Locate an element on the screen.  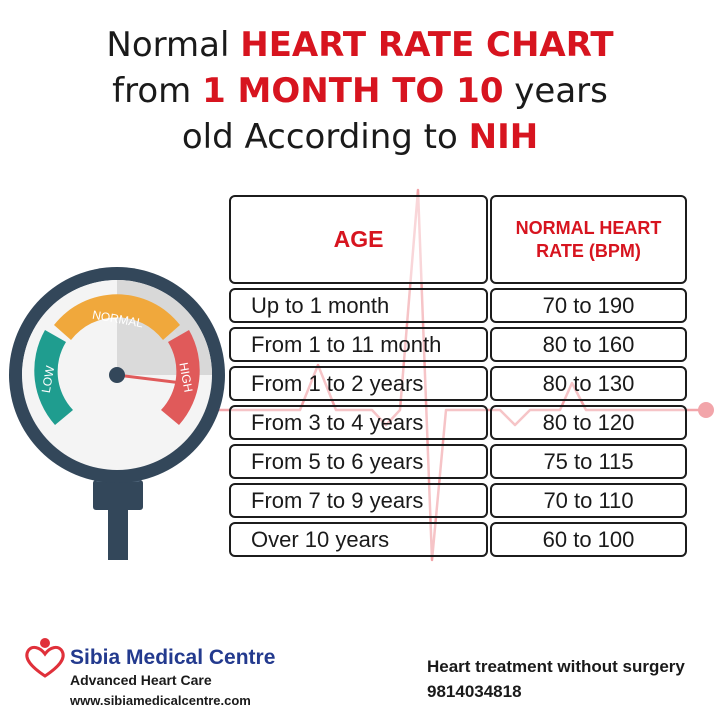
title-text: from is located at coordinates (157, 91).